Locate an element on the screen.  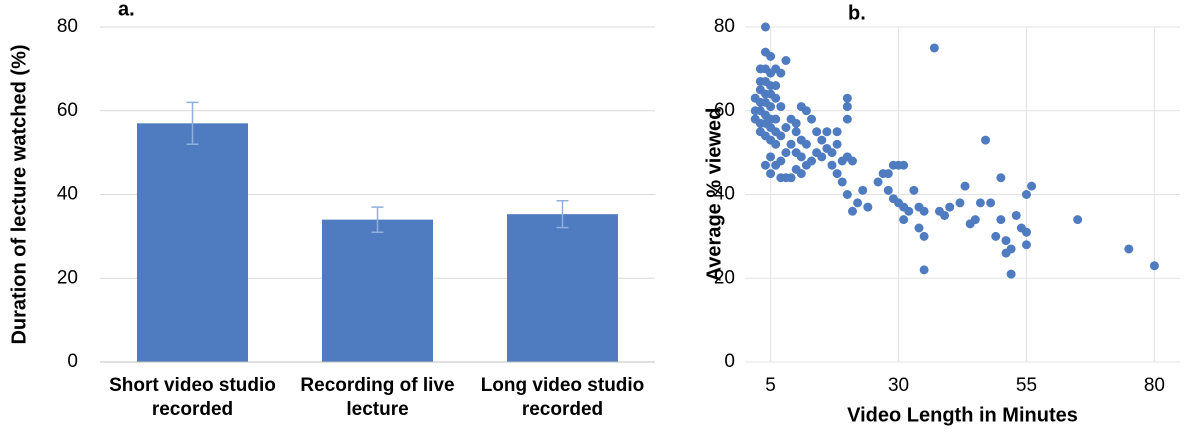
x-tick-label: 80 is located at coordinates (1154, 385).